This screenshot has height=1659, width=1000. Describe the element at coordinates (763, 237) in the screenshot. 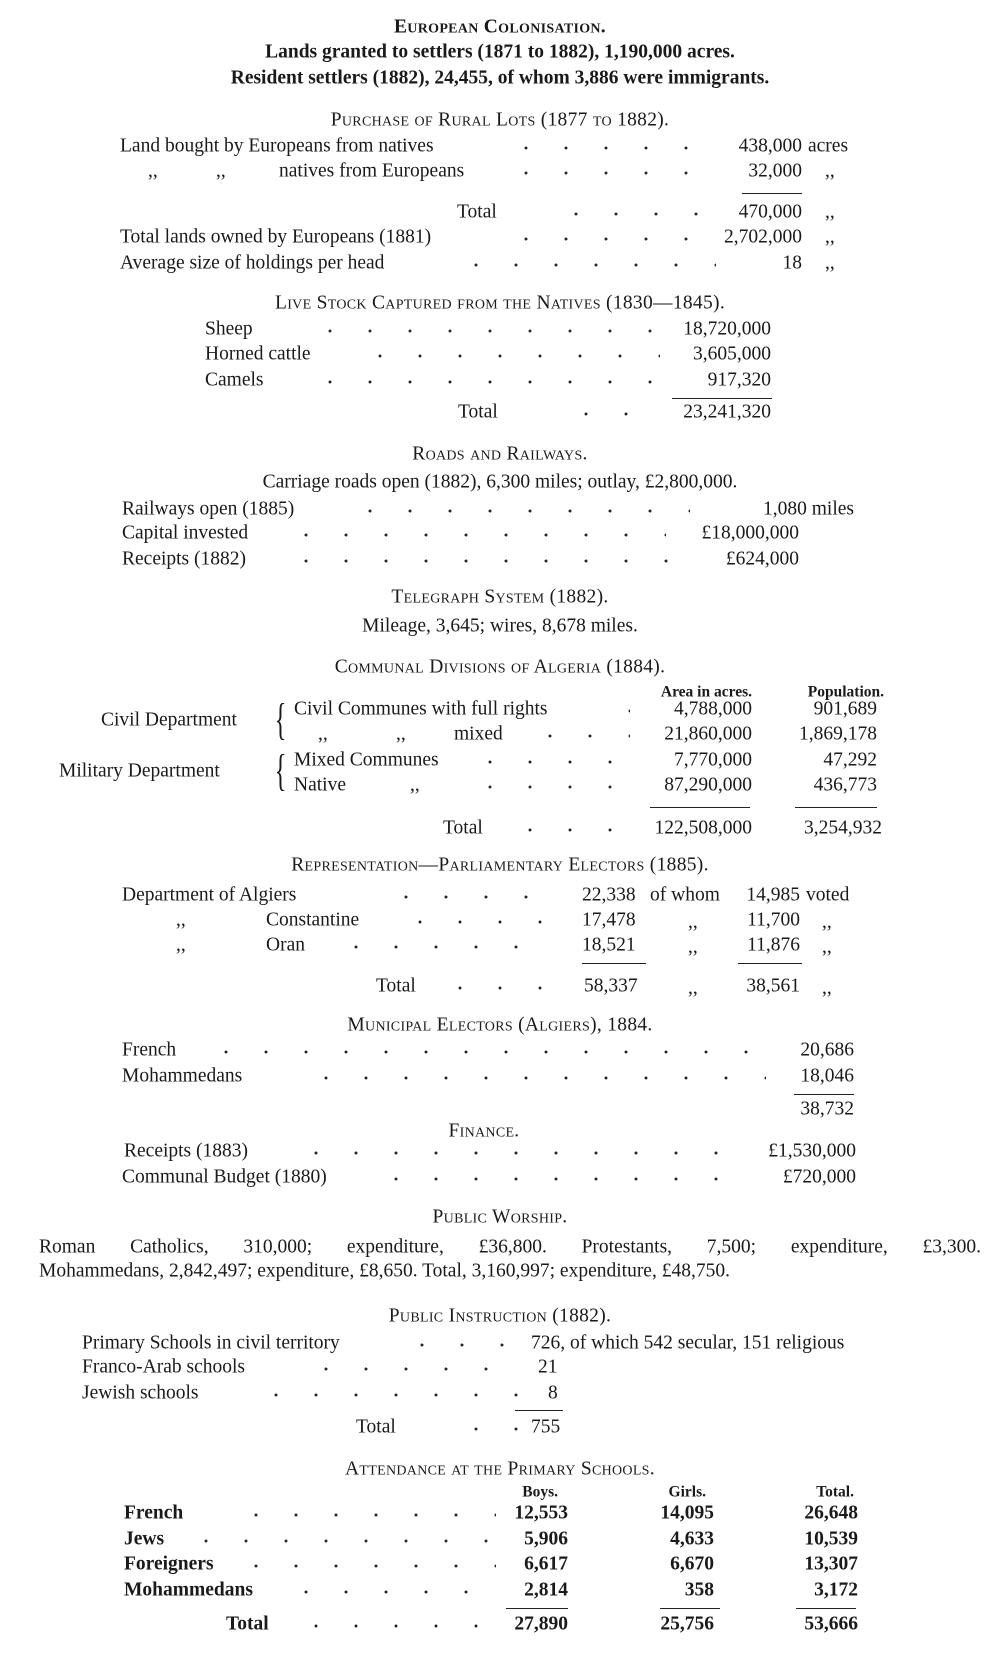

I see `row-value: 2,702,000` at that location.